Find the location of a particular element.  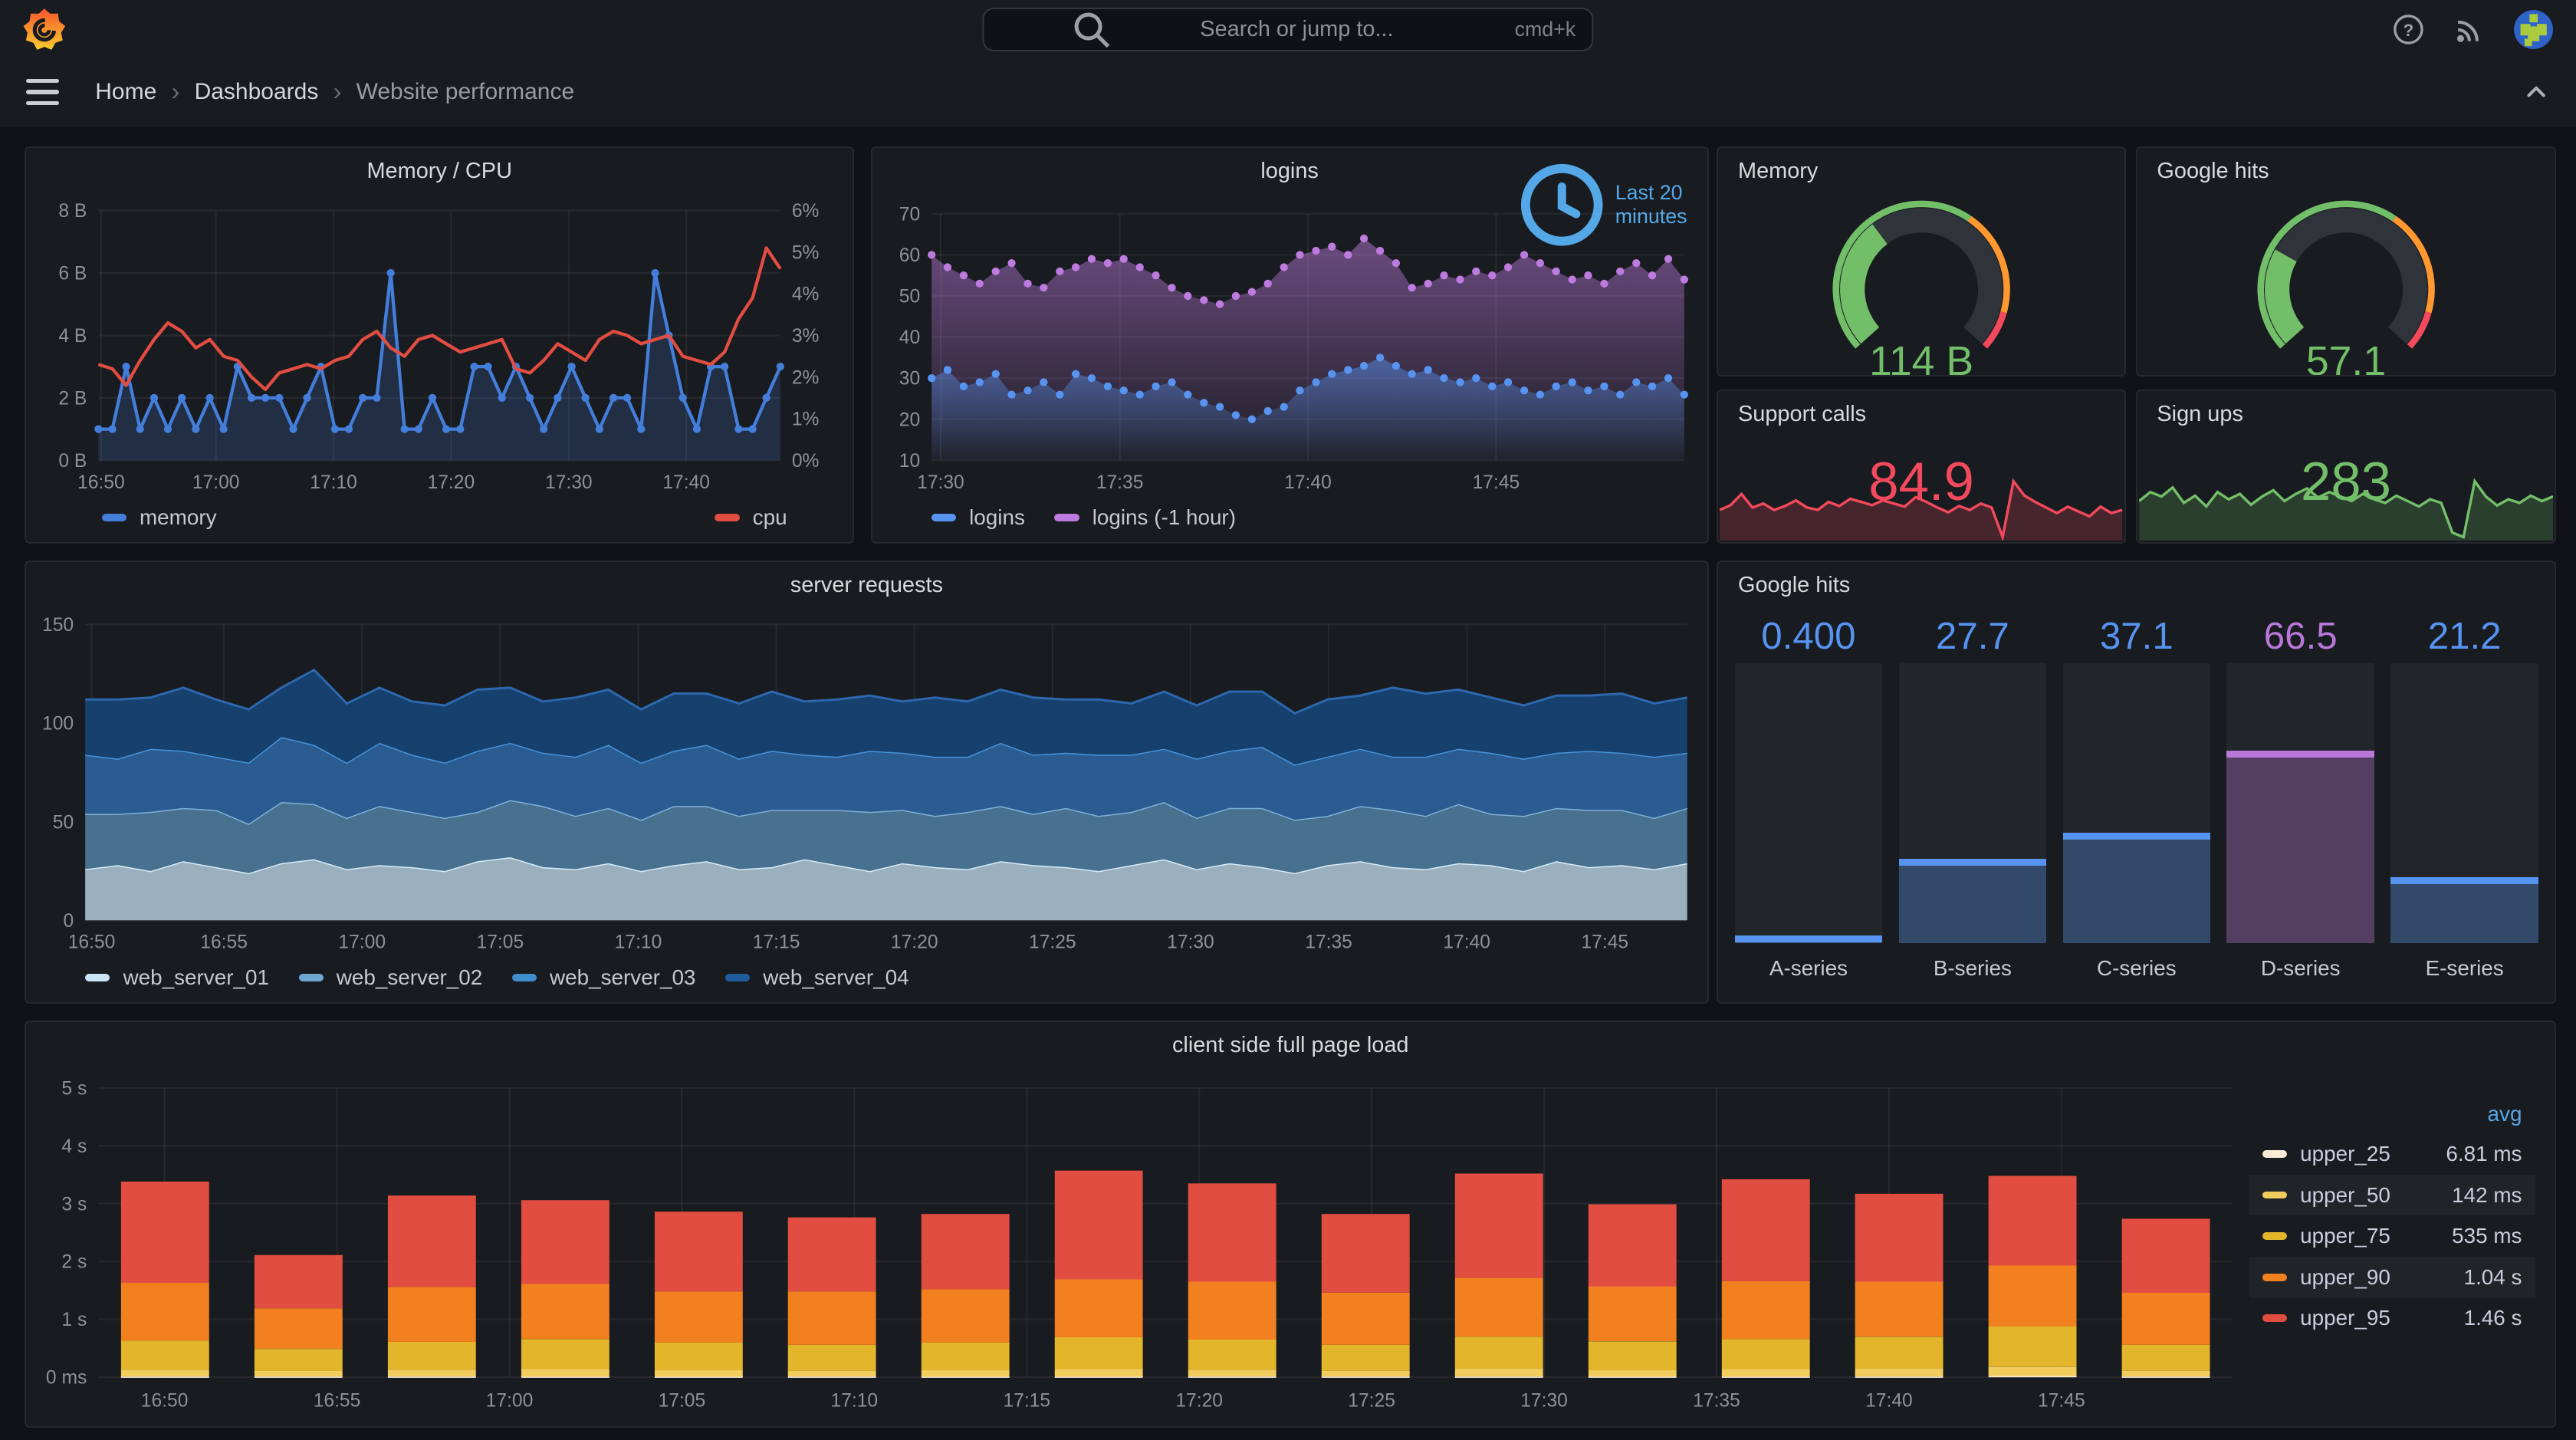

legend-item: web_server_03 is located at coordinates (603, 977).